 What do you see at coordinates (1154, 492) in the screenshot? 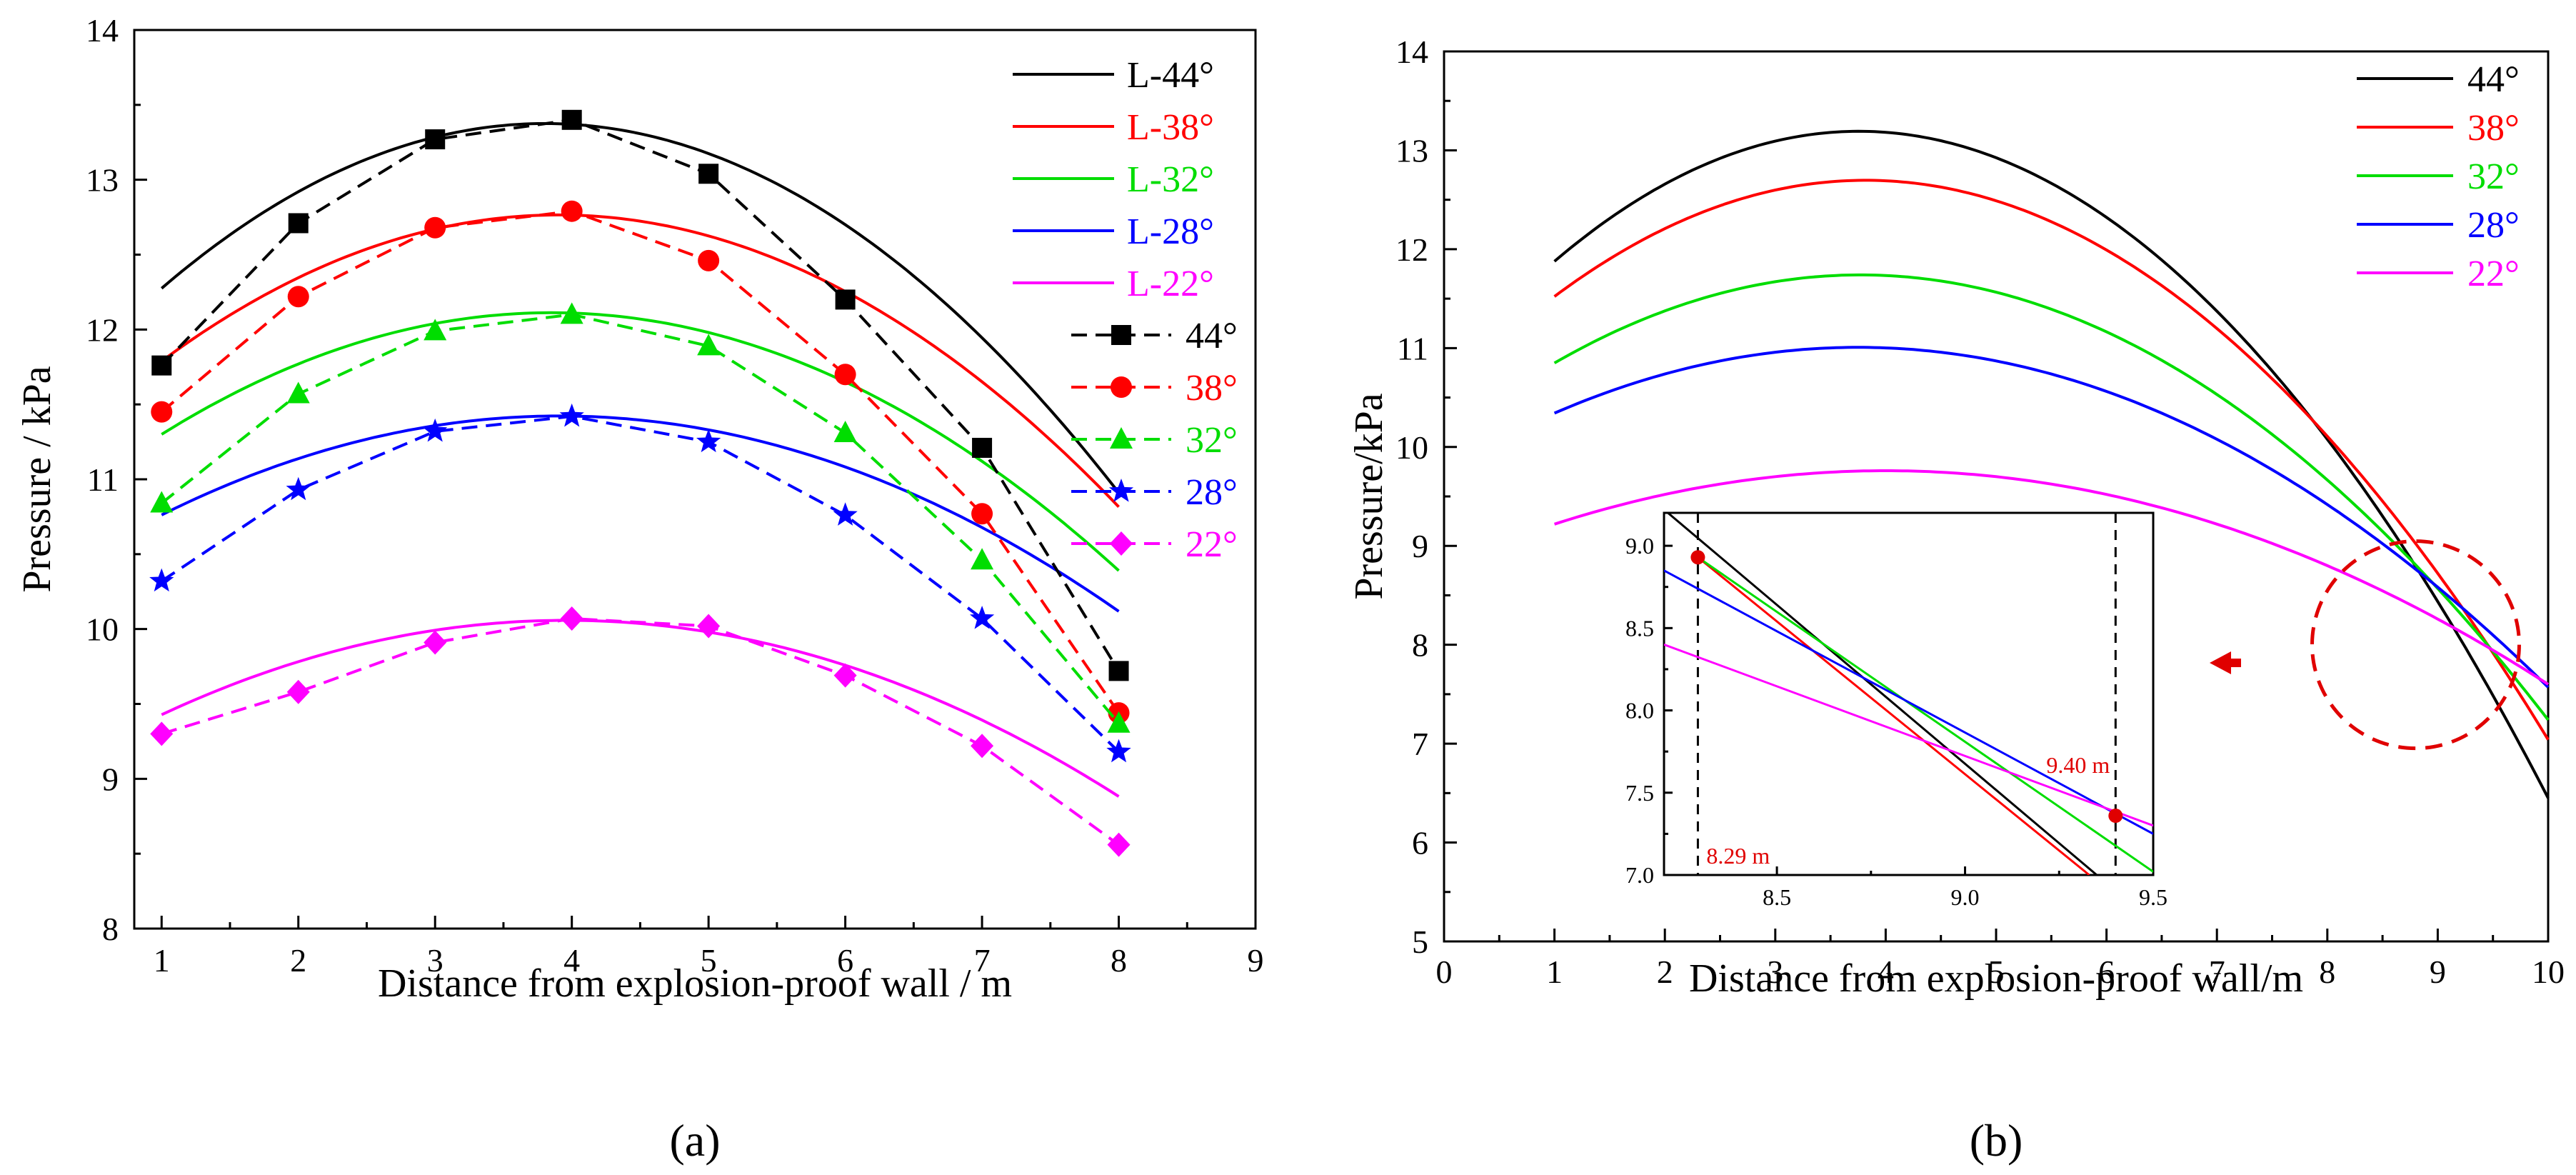
I see `legend-item-28: 28°` at bounding box center [1154, 492].